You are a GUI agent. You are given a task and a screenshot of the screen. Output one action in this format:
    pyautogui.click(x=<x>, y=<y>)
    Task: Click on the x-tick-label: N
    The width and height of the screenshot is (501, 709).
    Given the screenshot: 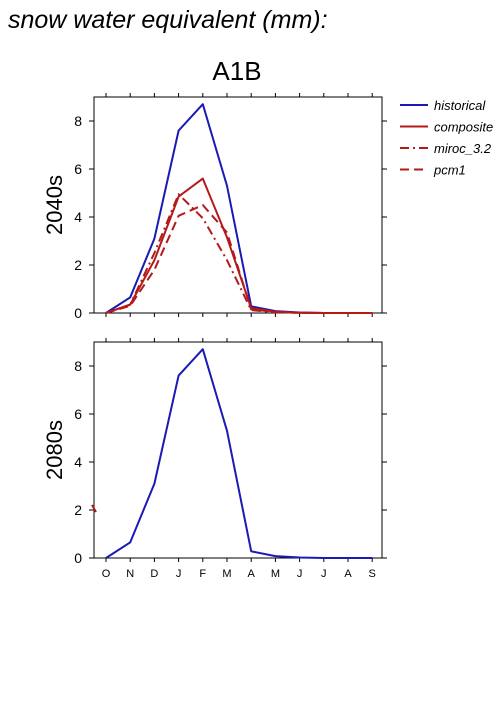 What is the action you would take?
    pyautogui.click(x=130, y=574)
    